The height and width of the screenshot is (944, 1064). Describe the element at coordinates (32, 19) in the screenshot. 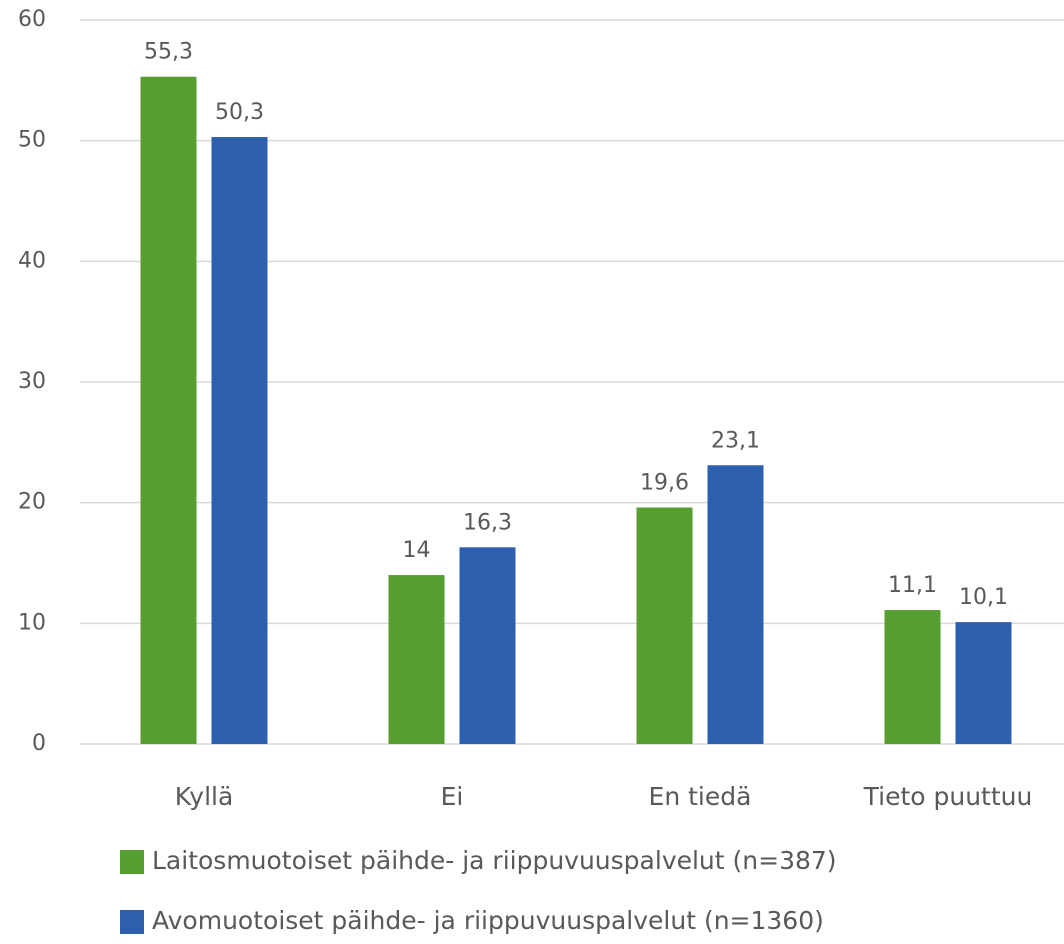

I see `y-tick-label: 60` at that location.